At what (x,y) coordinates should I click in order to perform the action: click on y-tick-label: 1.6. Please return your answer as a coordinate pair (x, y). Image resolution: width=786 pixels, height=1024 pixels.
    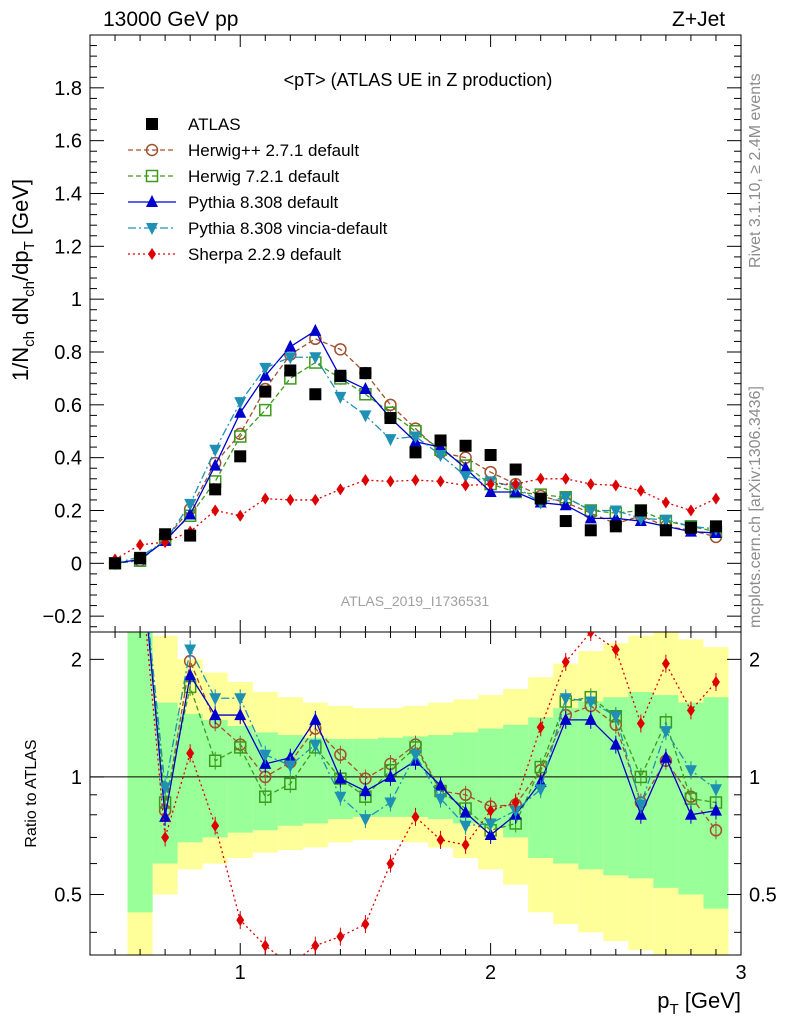
    Looking at the image, I should click on (68, 142).